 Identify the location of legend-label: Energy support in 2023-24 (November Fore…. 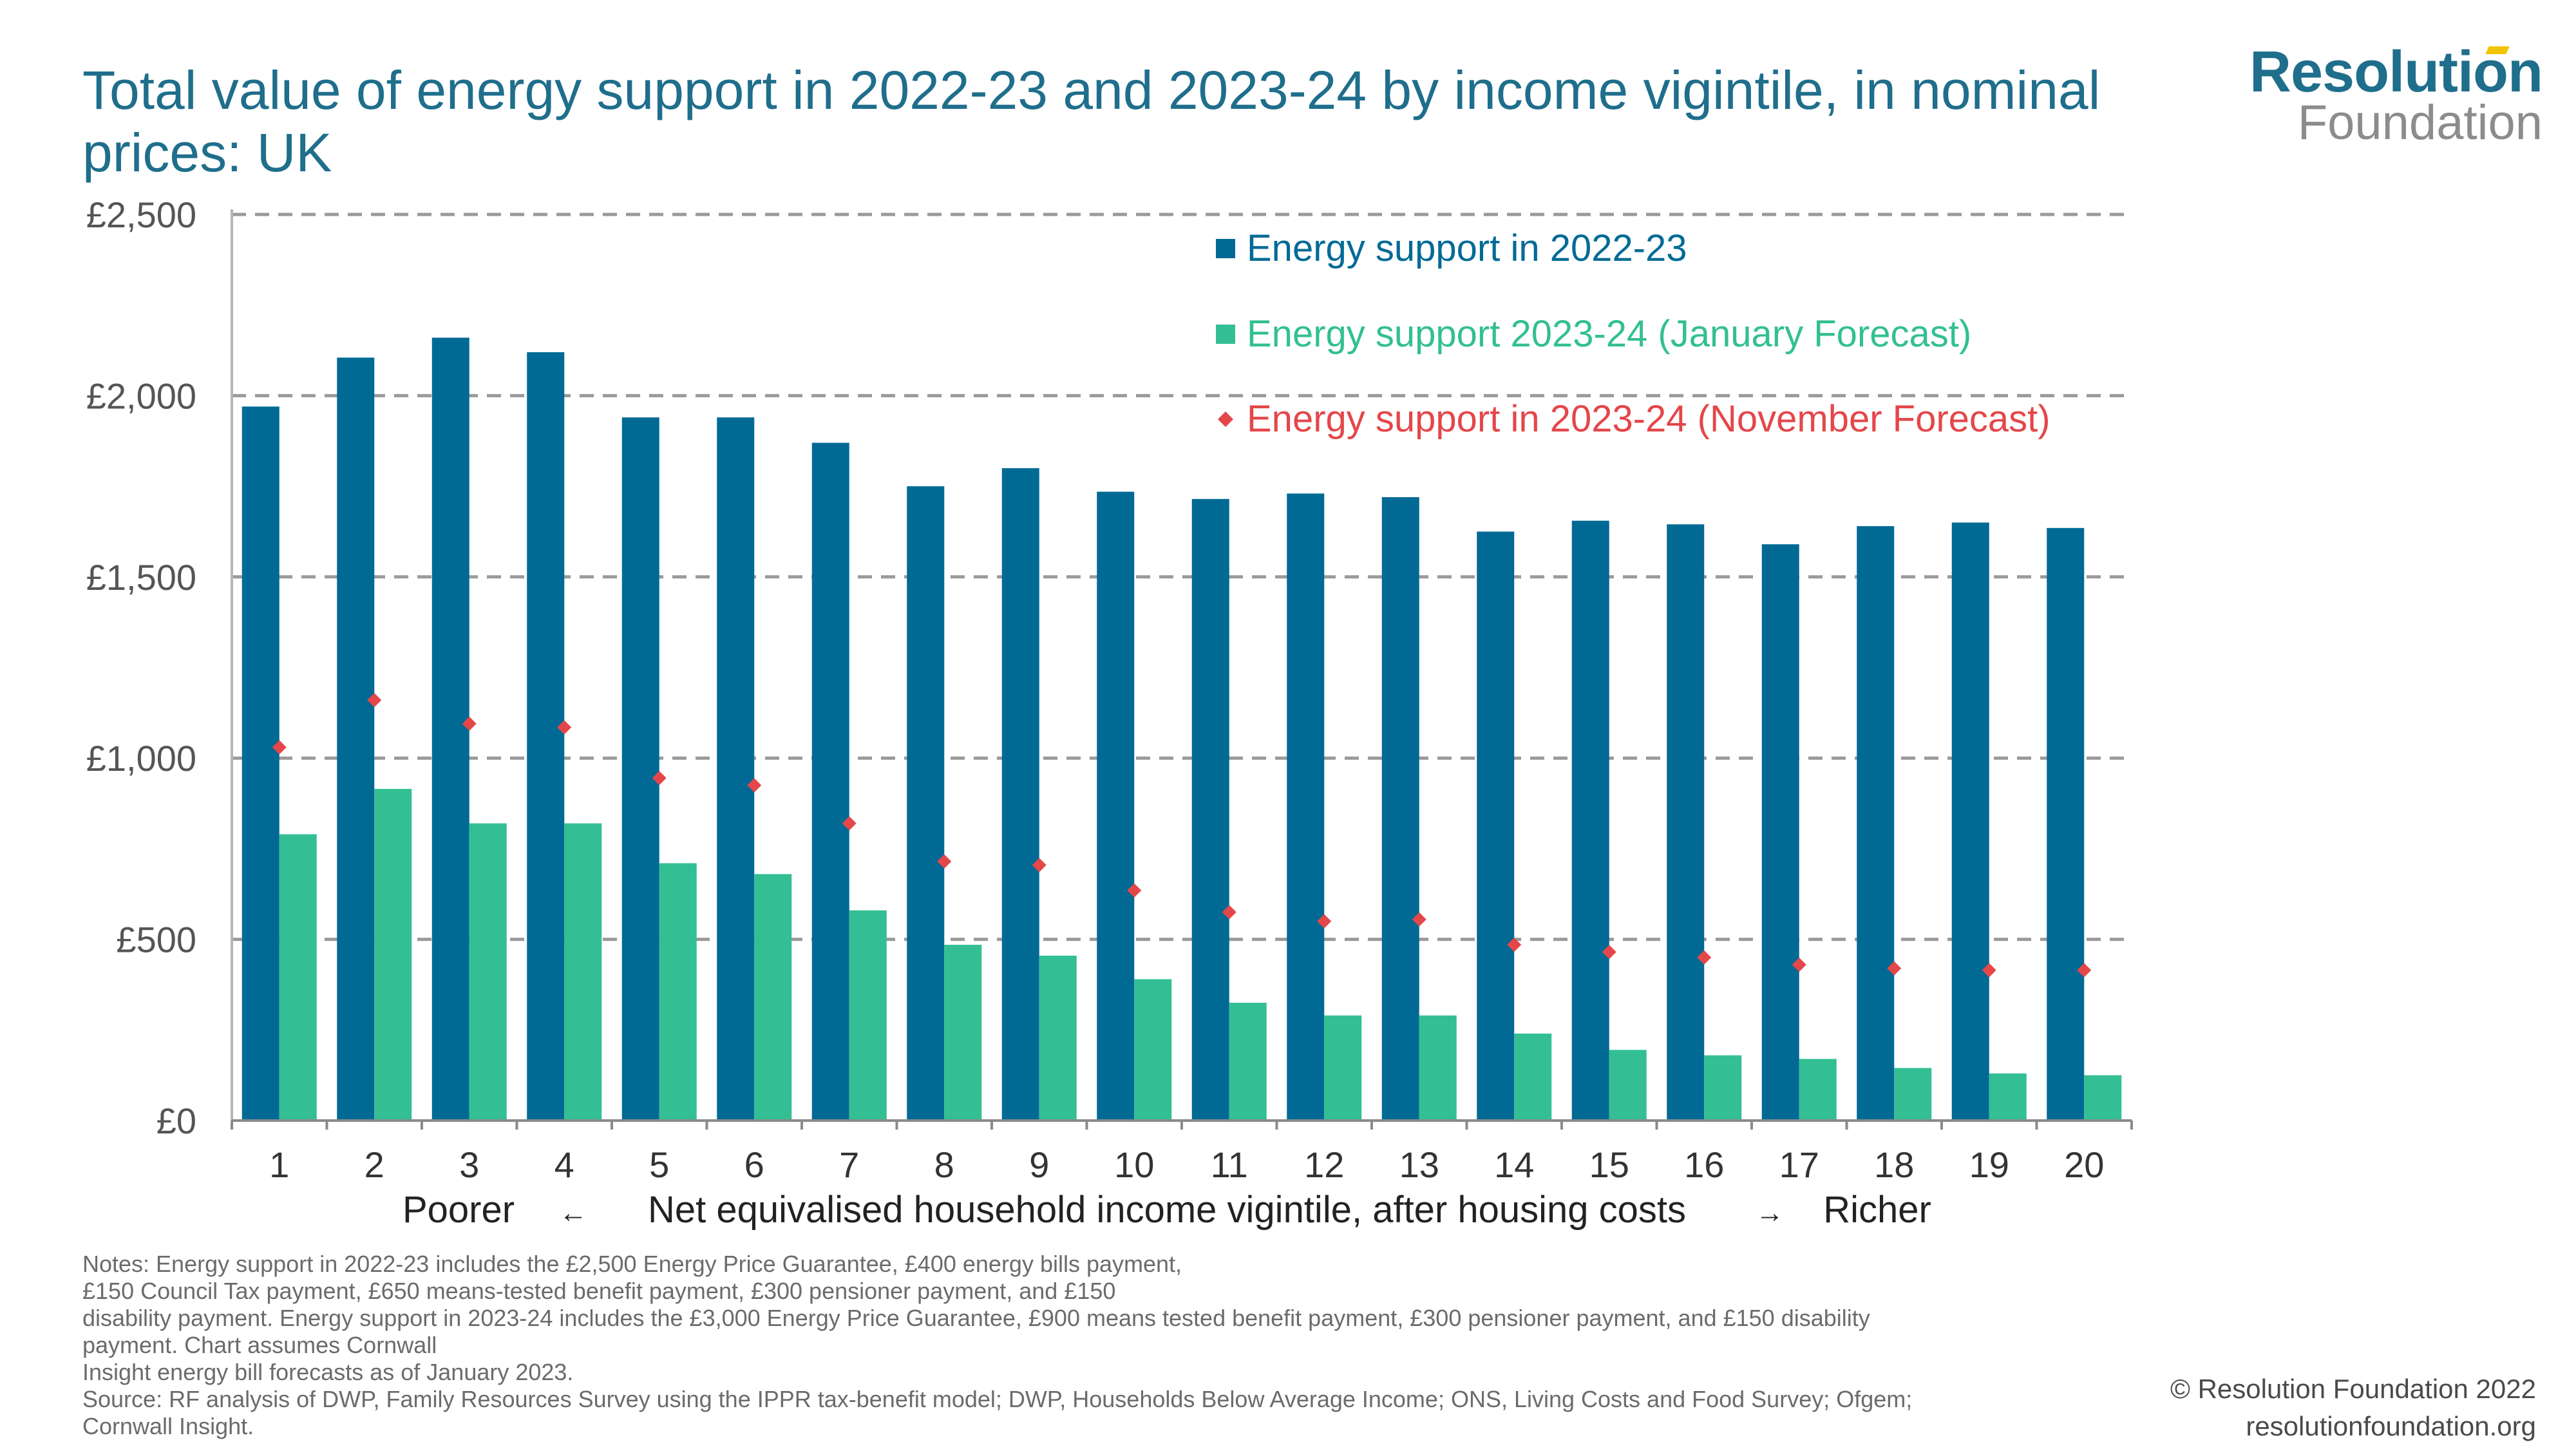
(1649, 419).